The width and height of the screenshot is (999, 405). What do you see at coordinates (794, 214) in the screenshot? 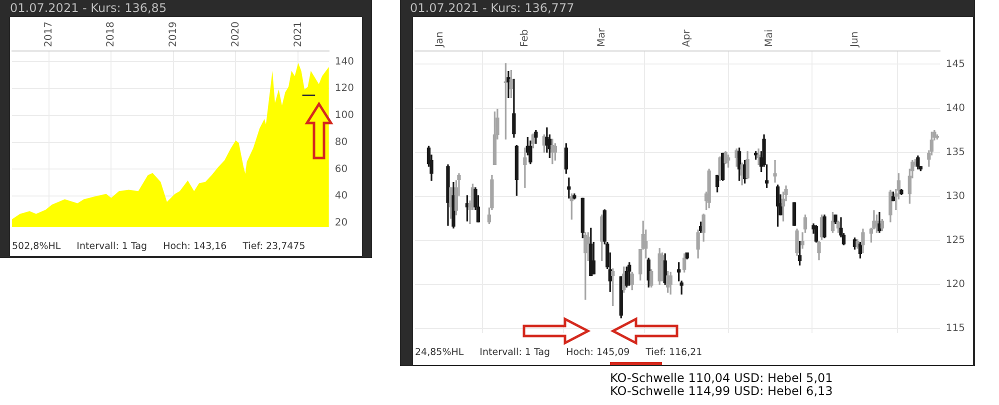
I see `candlestick` at bounding box center [794, 214].